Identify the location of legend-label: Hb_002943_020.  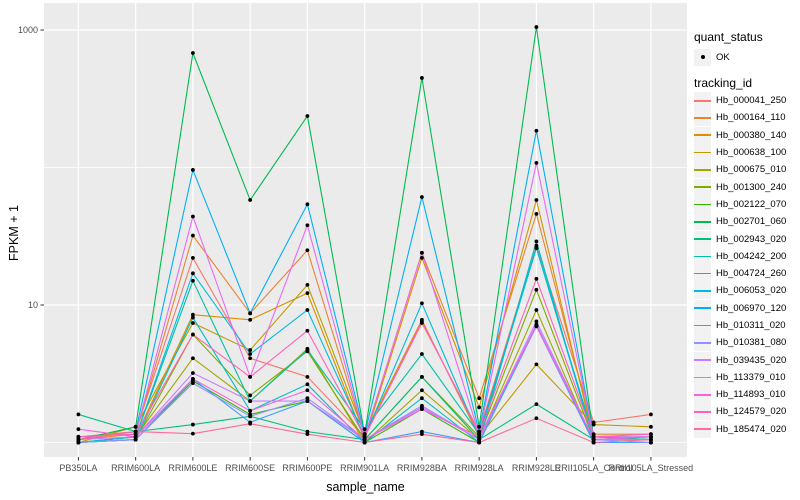
(751, 239).